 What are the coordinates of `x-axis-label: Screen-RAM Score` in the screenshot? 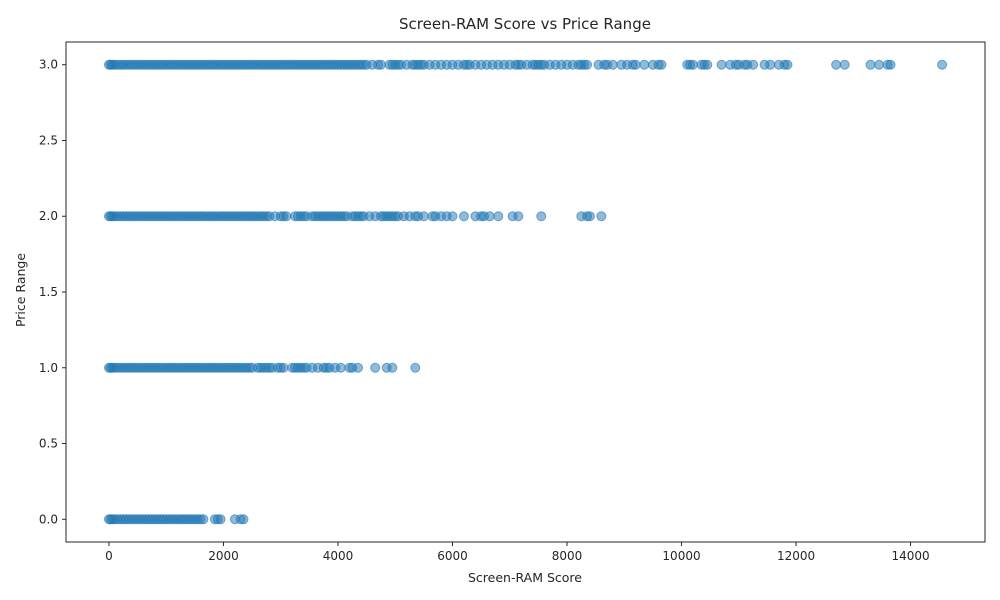 It's located at (525, 577).